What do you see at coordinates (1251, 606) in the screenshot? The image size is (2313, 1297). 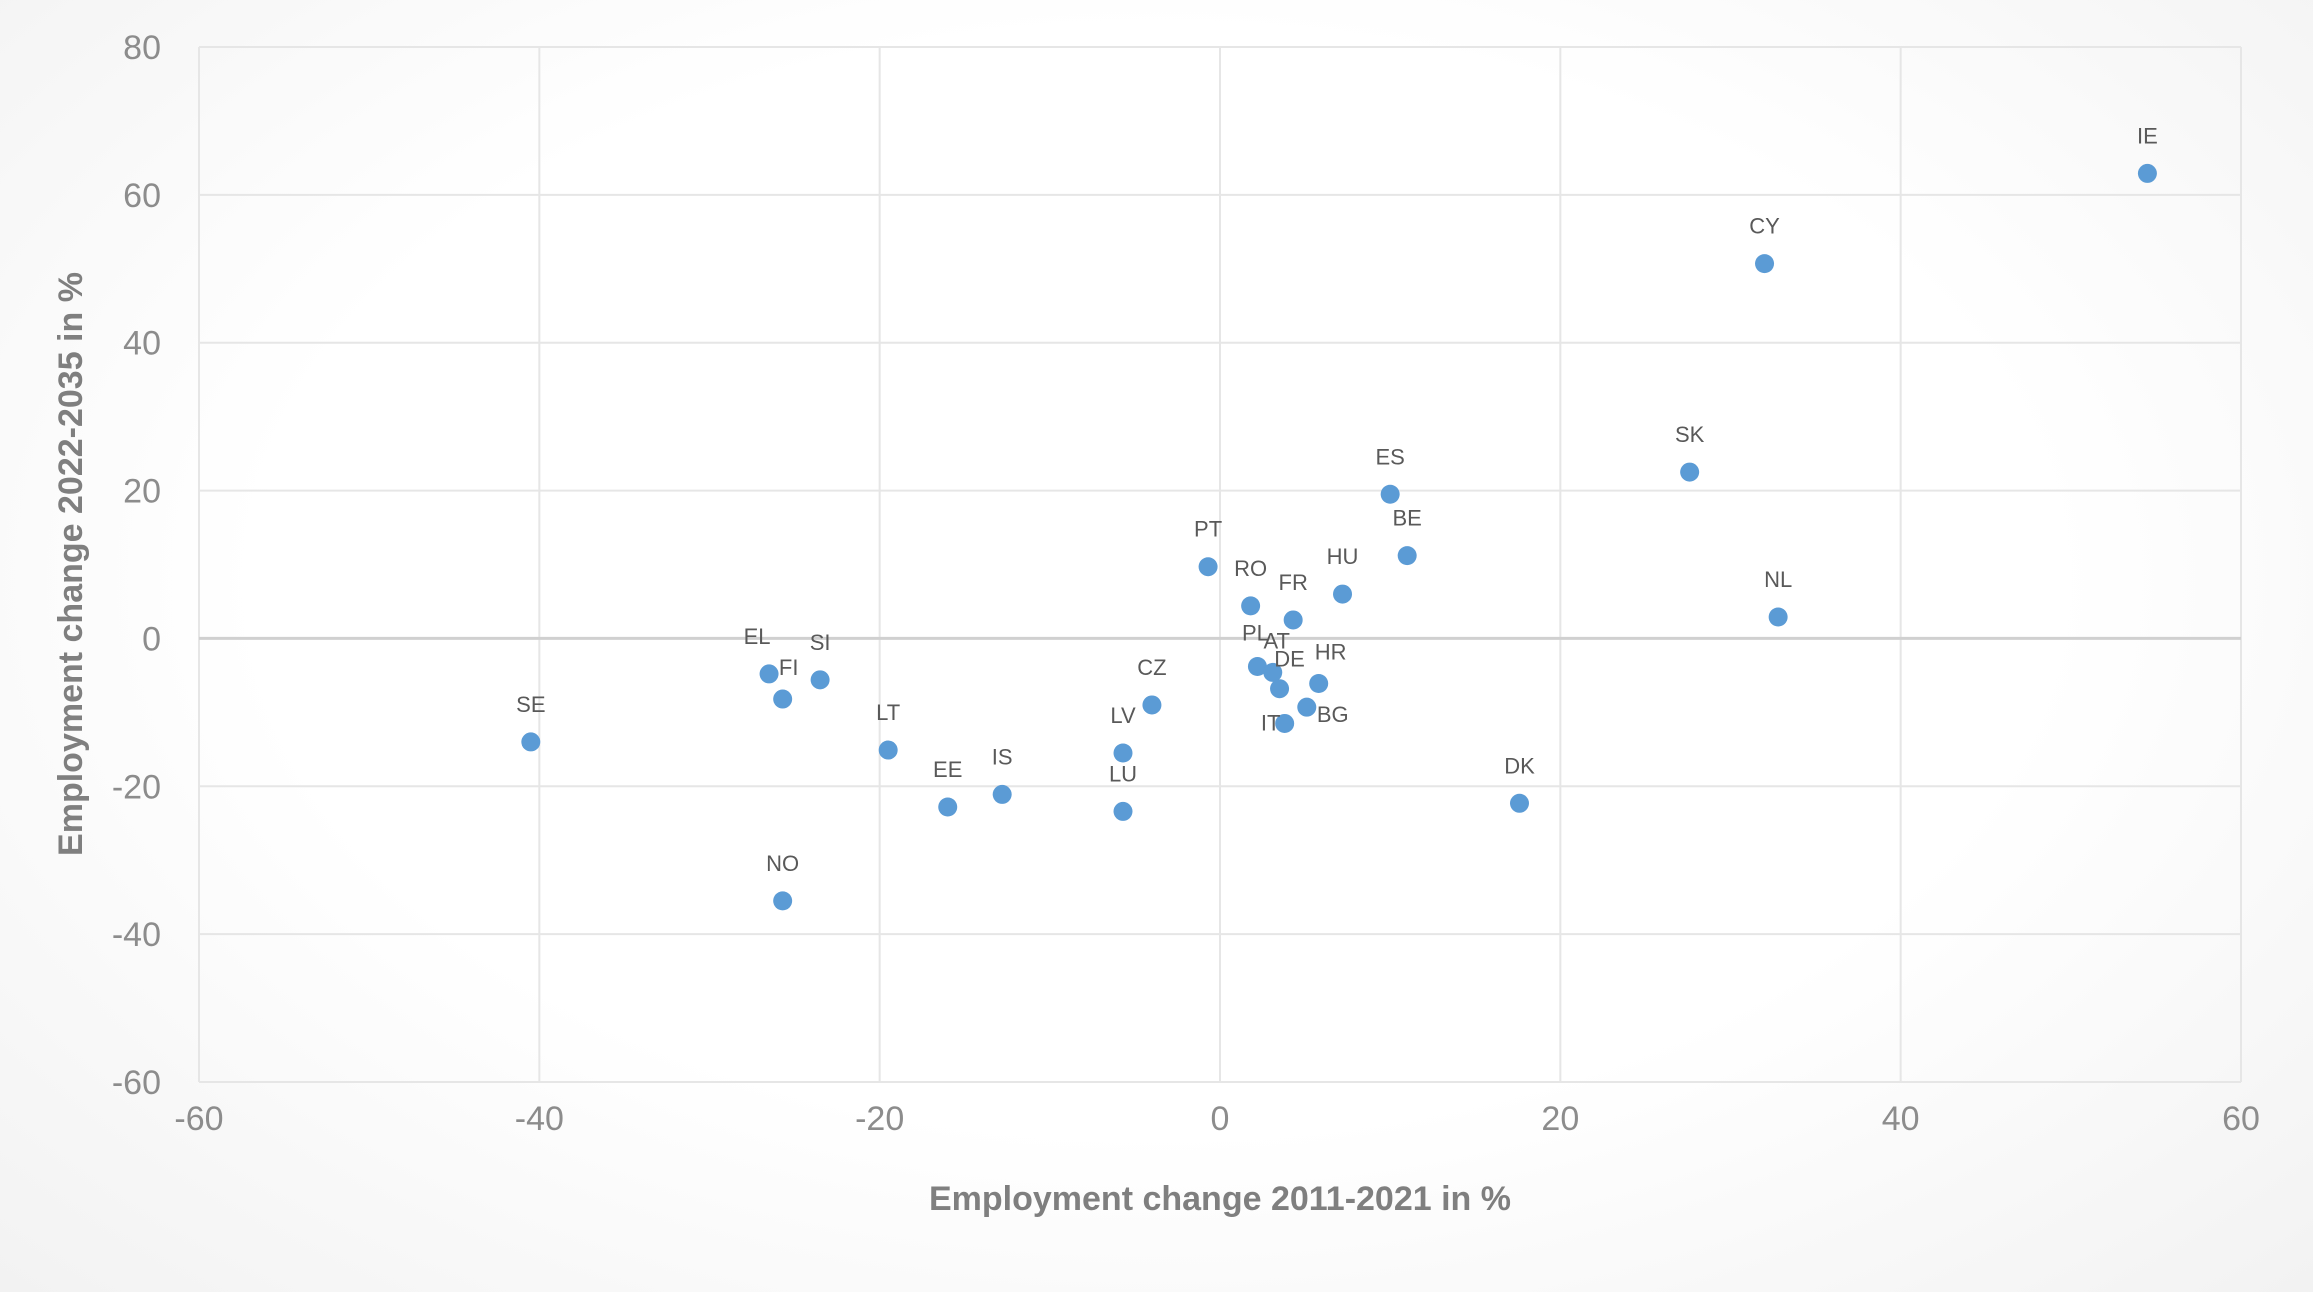 I see `data-point-ro` at bounding box center [1251, 606].